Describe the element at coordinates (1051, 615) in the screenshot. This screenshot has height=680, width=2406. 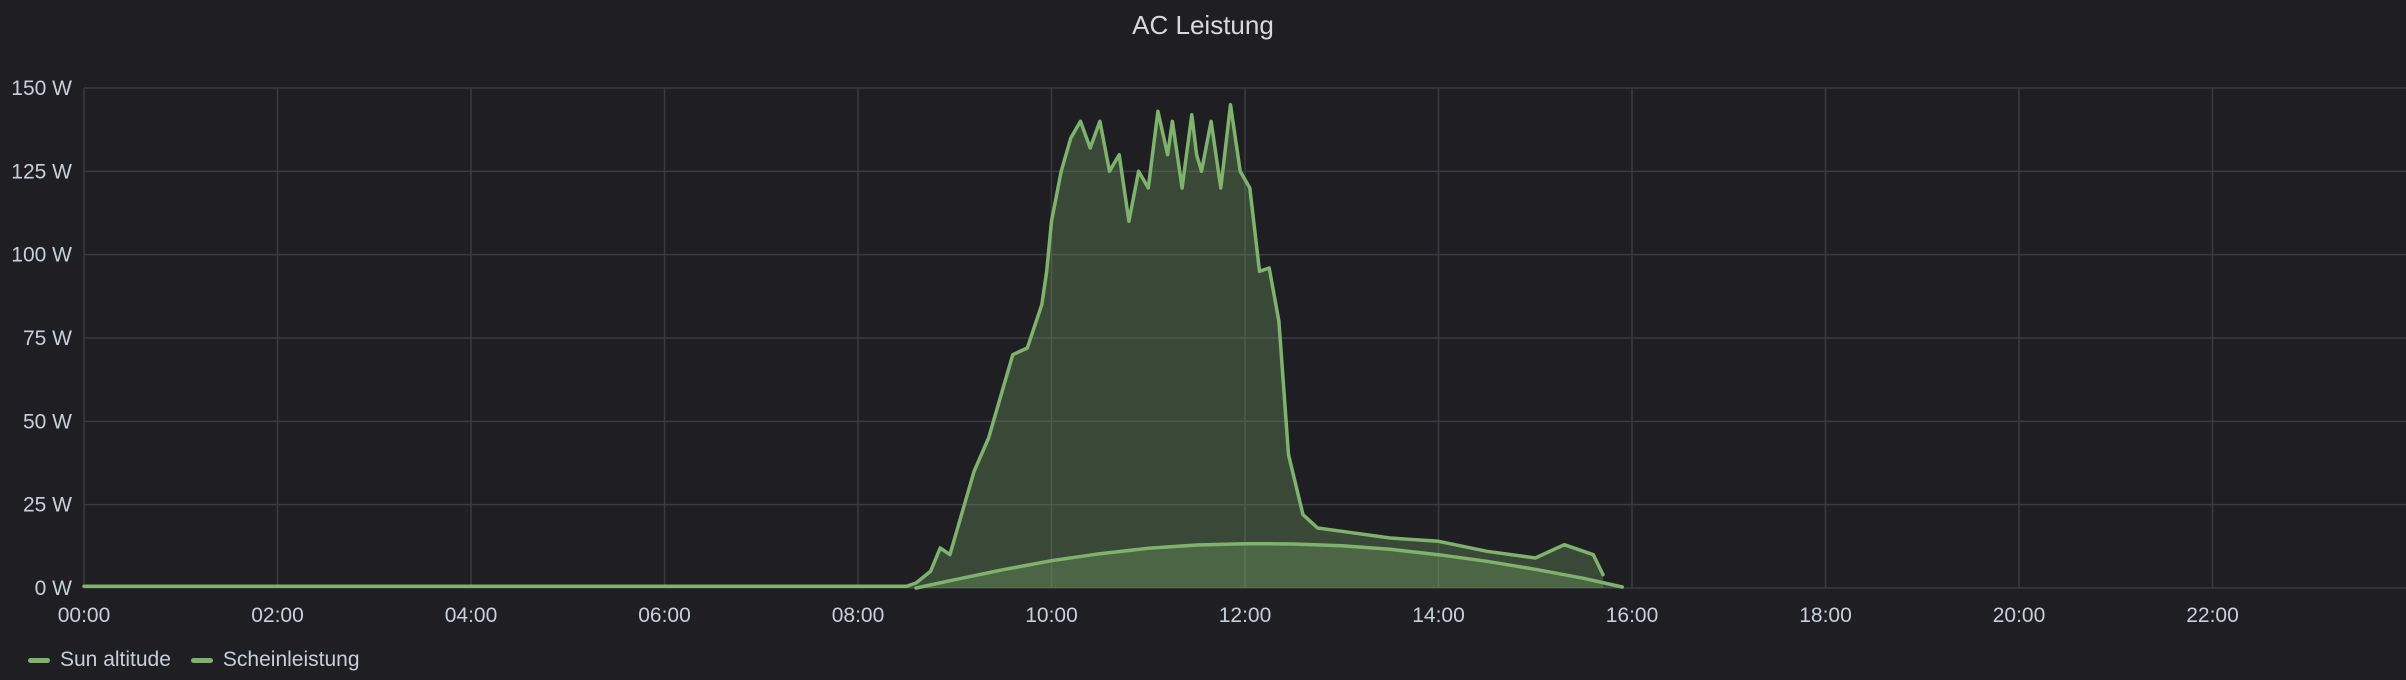
I see `x-tick-label: 10:00` at that location.